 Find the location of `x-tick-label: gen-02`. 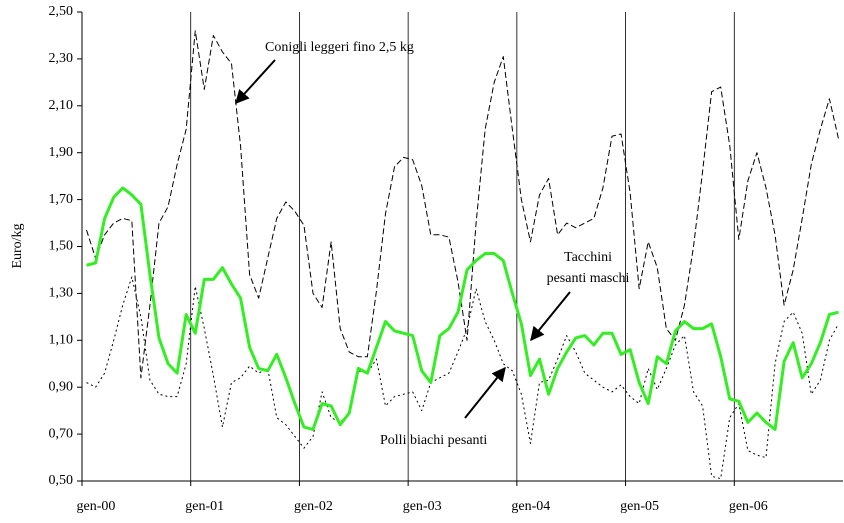

x-tick-label: gen-02 is located at coordinates (313, 506).